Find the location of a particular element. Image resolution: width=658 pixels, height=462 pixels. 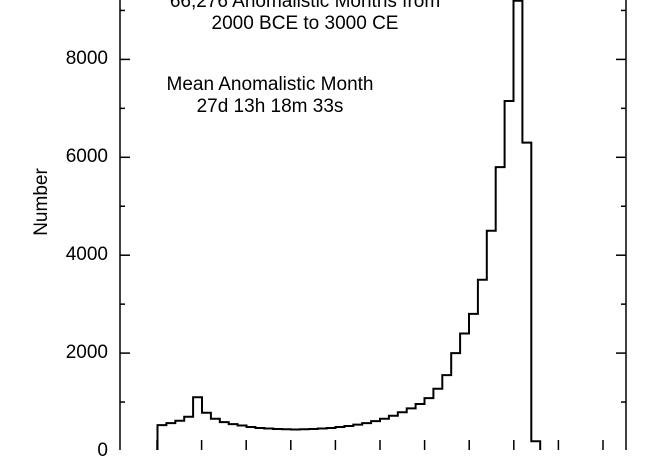

annotation-mean-value: 27d 13h 18m 33s is located at coordinates (270, 106).